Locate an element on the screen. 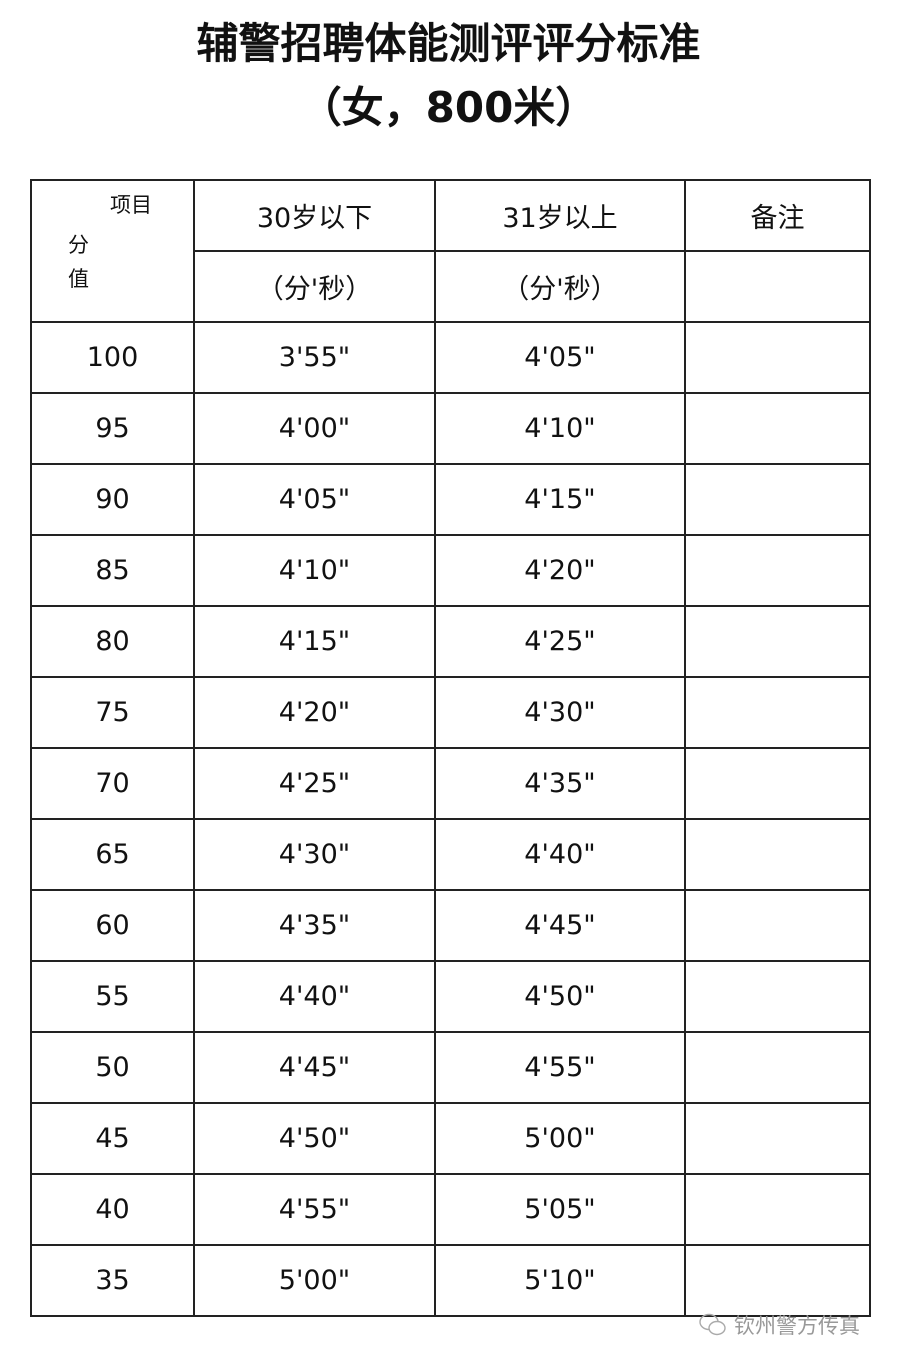 This screenshot has width=897, height=1365. score-cell: 80 is located at coordinates (112, 641).